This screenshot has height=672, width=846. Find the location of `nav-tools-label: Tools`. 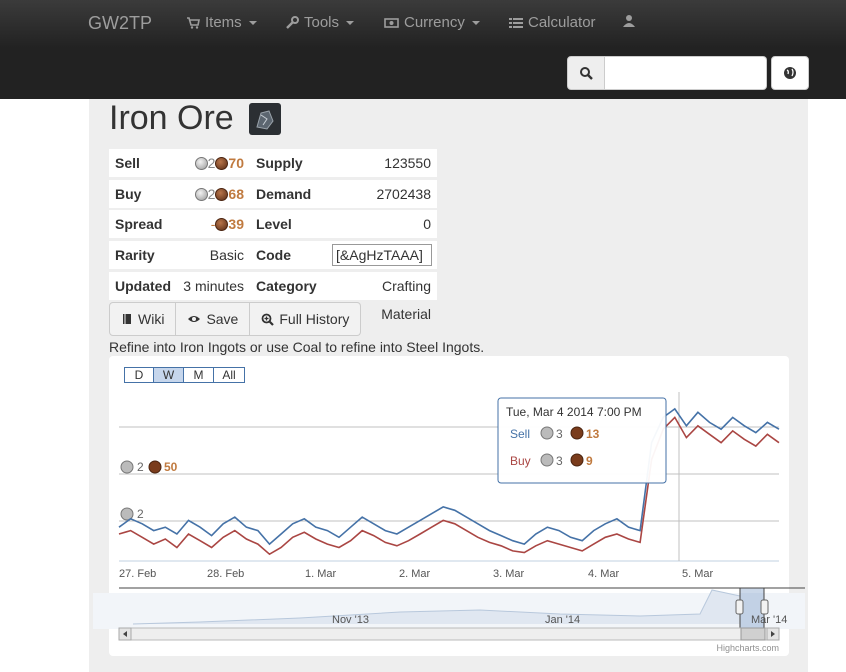

nav-tools-label: Tools is located at coordinates (322, 22).